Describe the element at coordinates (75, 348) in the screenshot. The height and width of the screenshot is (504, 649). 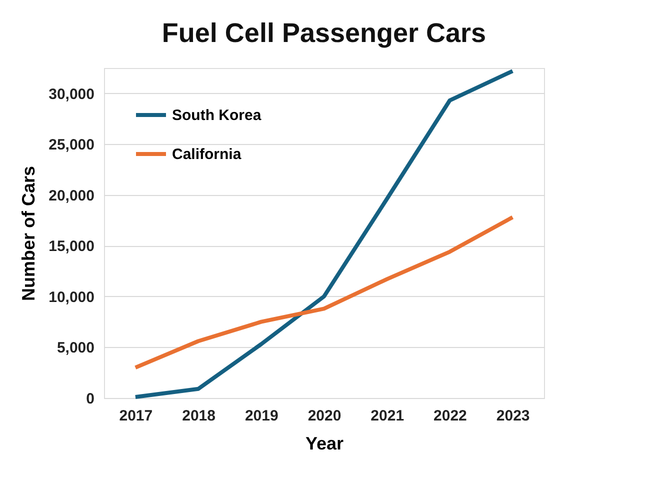
I see `y-tick-label: 5,000` at that location.